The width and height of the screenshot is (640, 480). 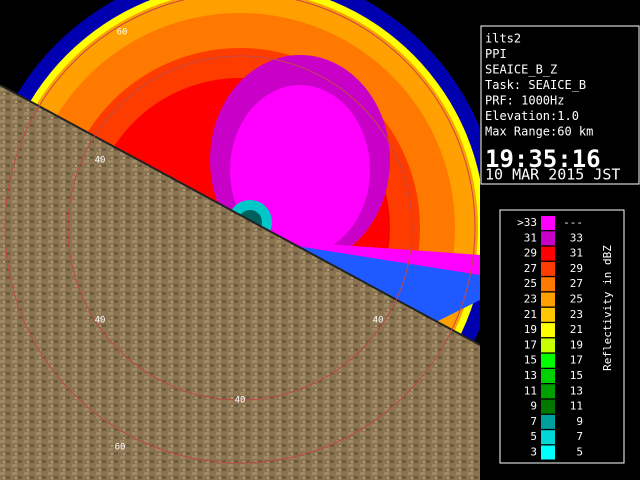 What do you see at coordinates (530, 390) in the screenshot?
I see `legend-low: 11` at bounding box center [530, 390].